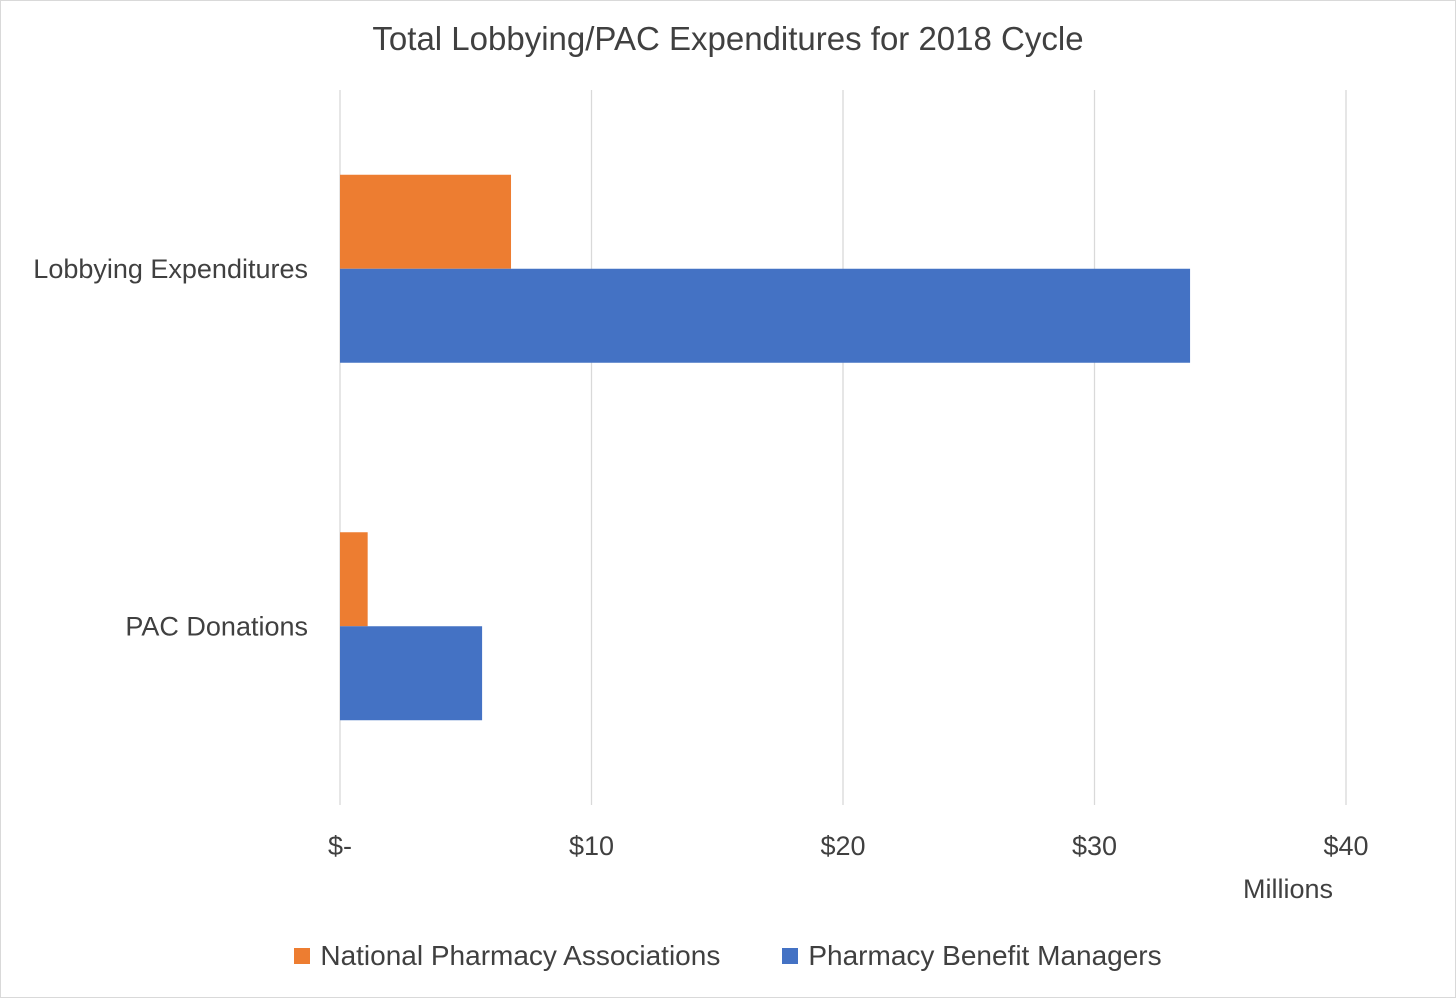 The height and width of the screenshot is (998, 1456). I want to click on x-axis-units-label: Millions, so click(1288, 889).